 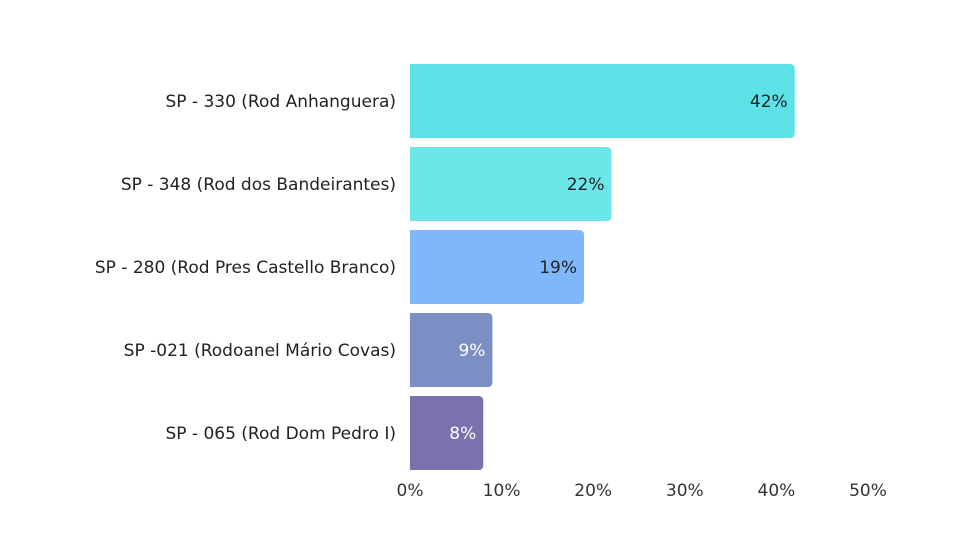 I want to click on x-tick-label: 0%, so click(x=410, y=491).